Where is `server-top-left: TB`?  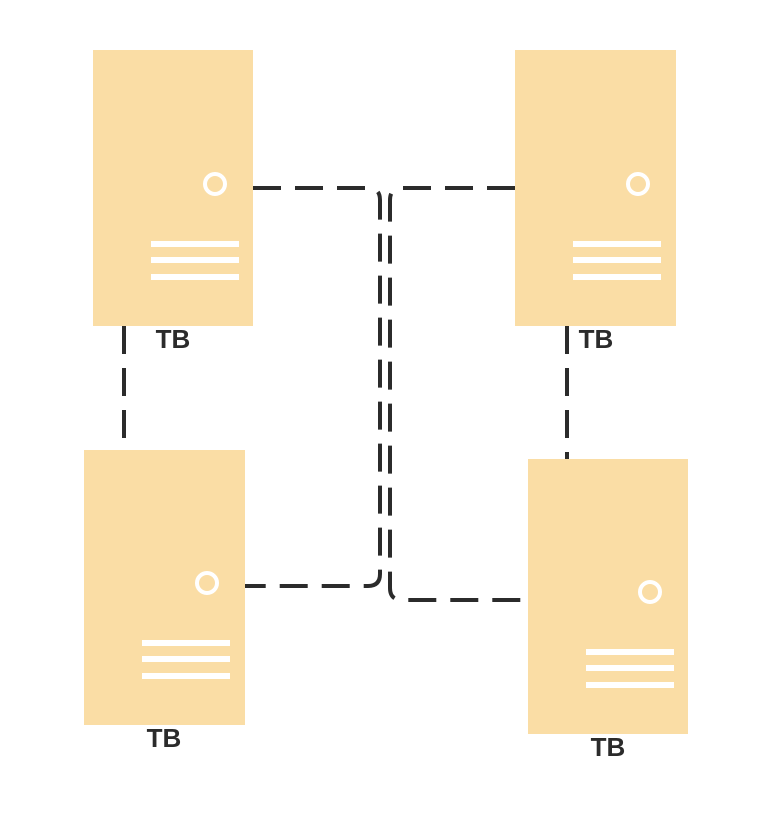
server-top-left: TB is located at coordinates (173, 202).